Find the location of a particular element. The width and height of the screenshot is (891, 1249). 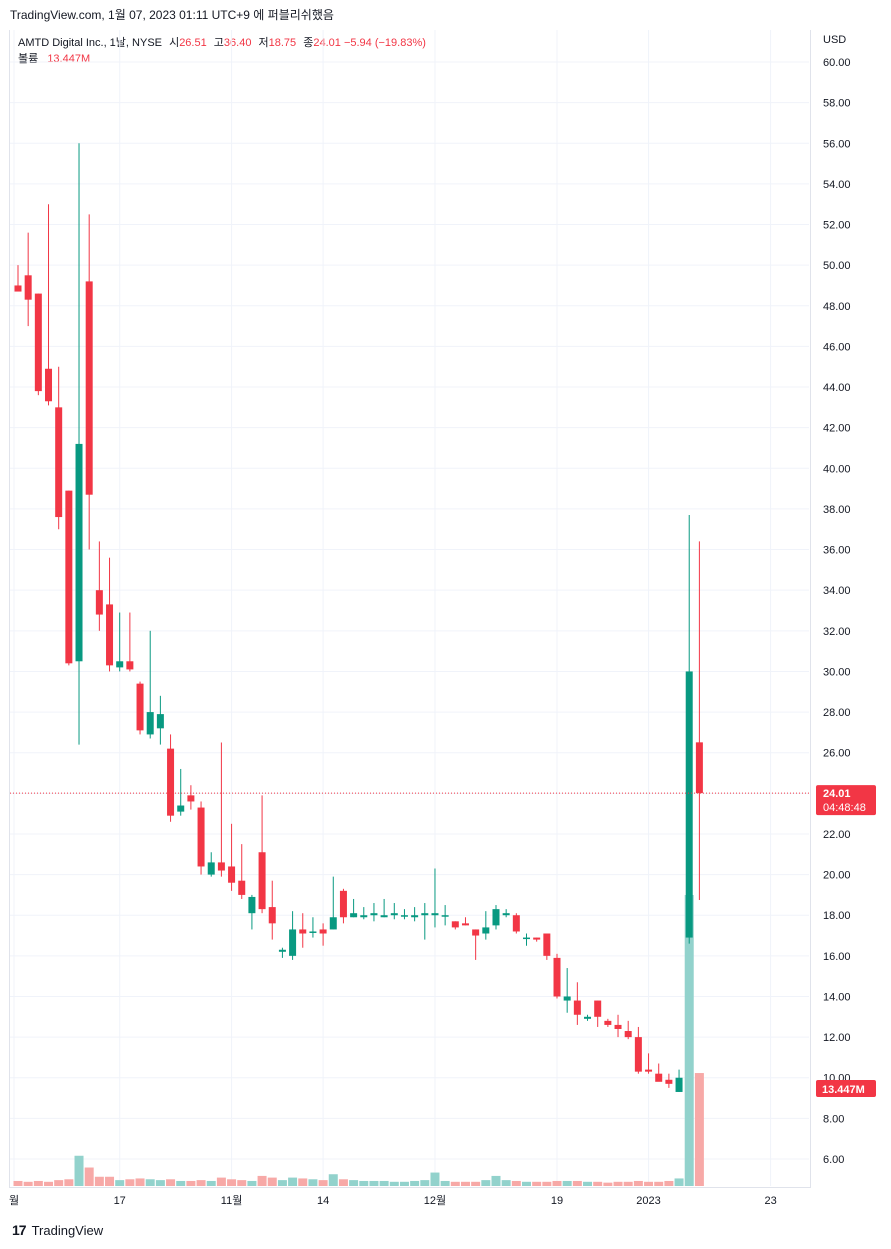

footer: 17 TradingView is located at coordinates (57, 1230).